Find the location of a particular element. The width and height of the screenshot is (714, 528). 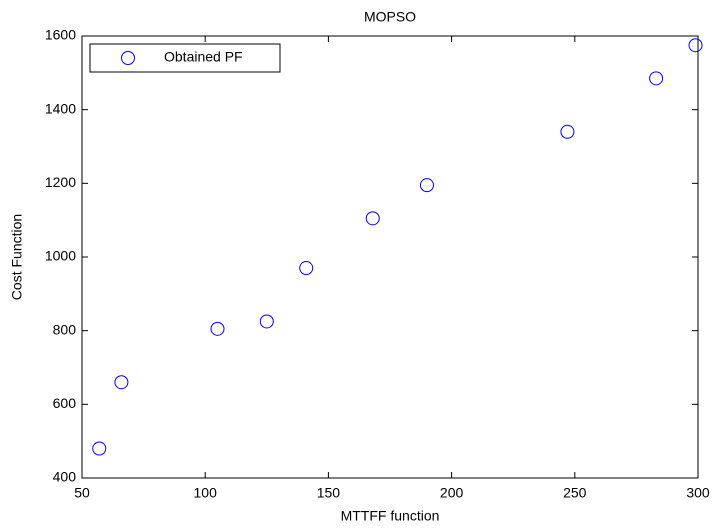

y-axis-label: Cost Function is located at coordinates (17, 257).